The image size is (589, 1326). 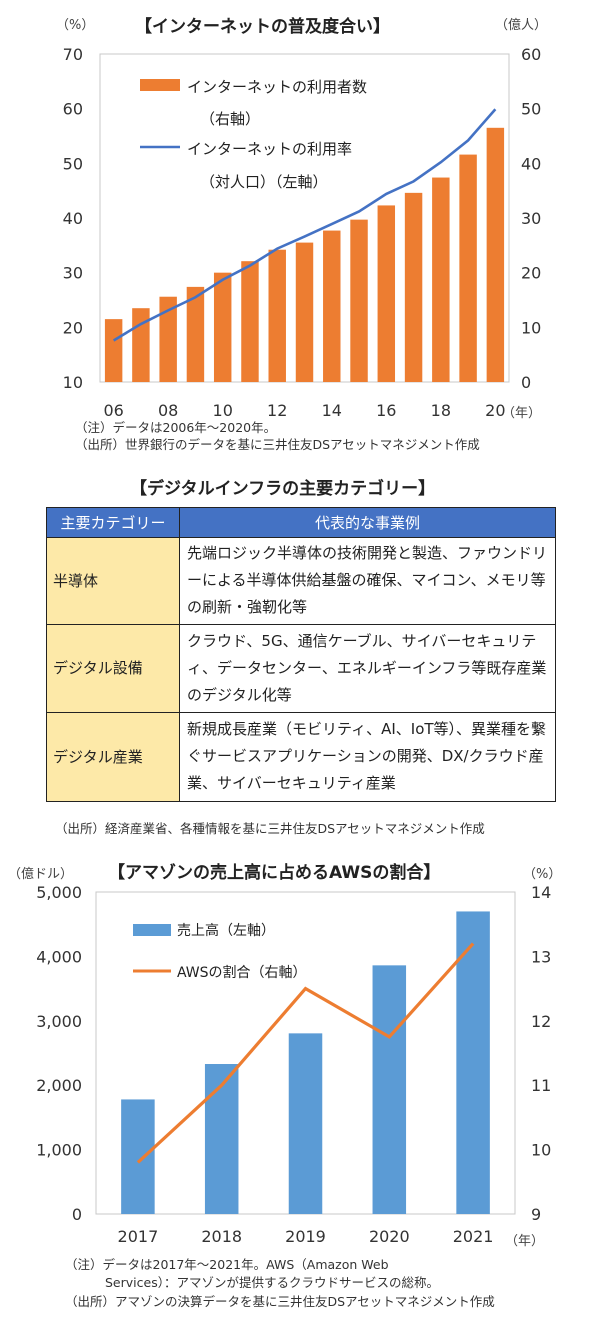 I want to click on chart1-x-tick-label: 08, so click(x=168, y=410).